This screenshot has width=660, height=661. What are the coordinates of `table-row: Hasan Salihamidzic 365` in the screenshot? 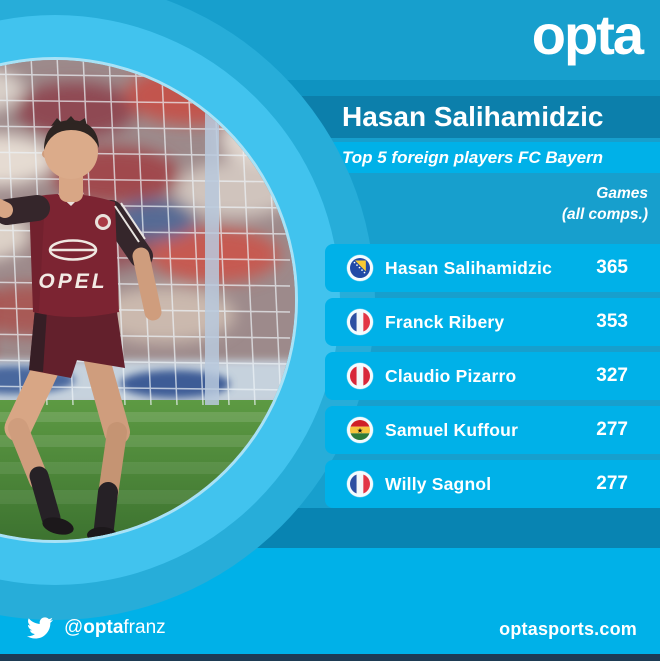 It's located at (492, 268).